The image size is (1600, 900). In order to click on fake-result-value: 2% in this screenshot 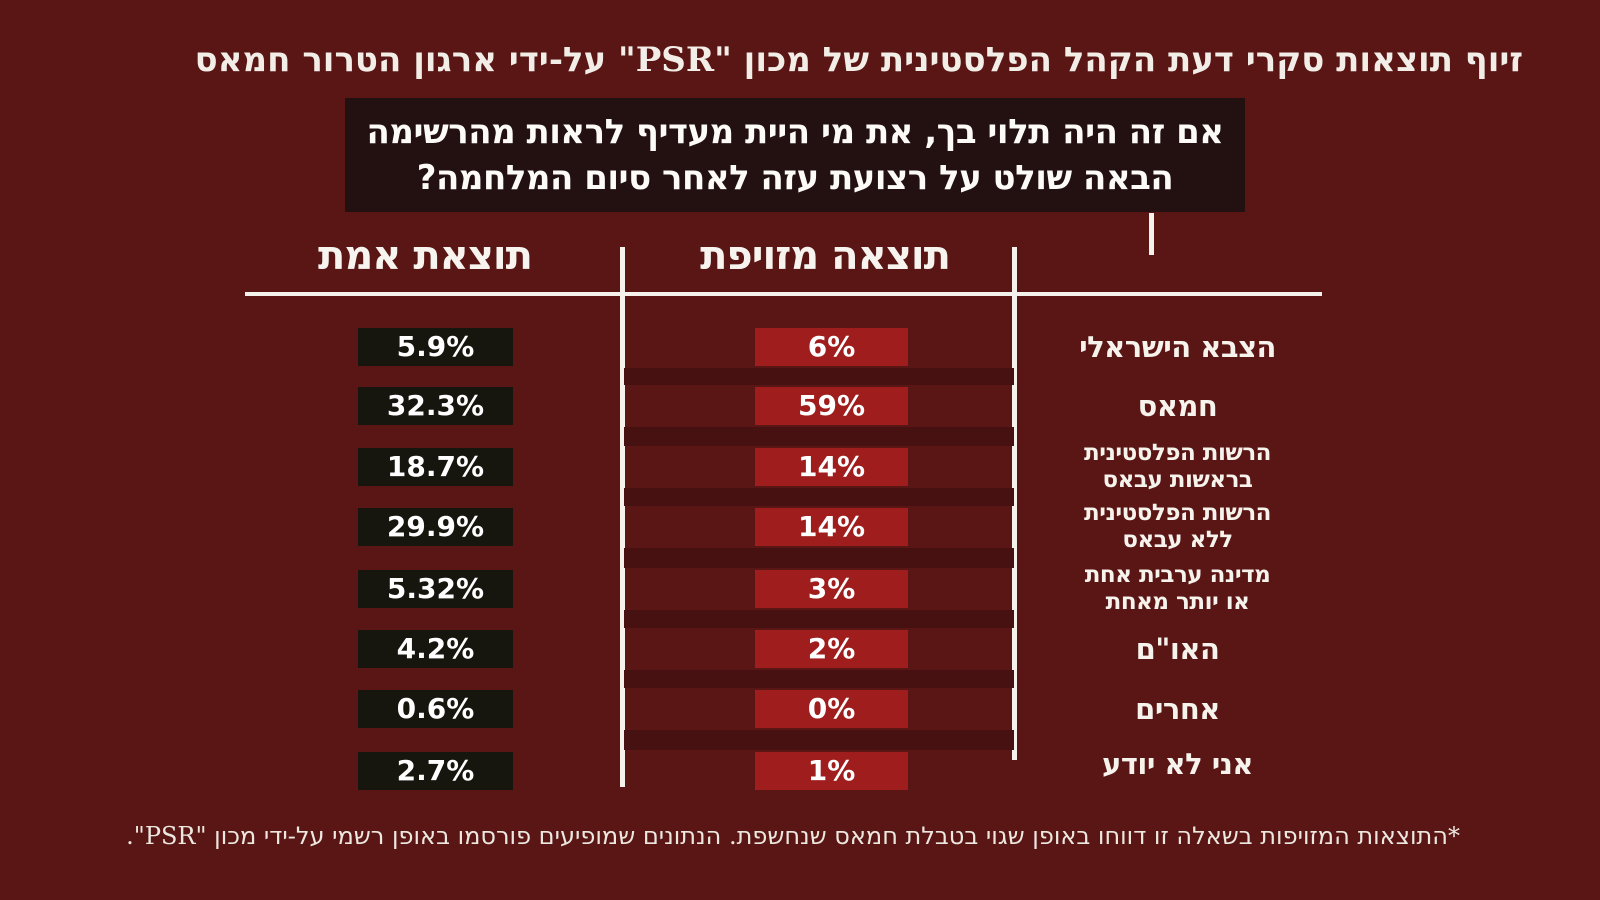, I will do `click(831, 649)`.